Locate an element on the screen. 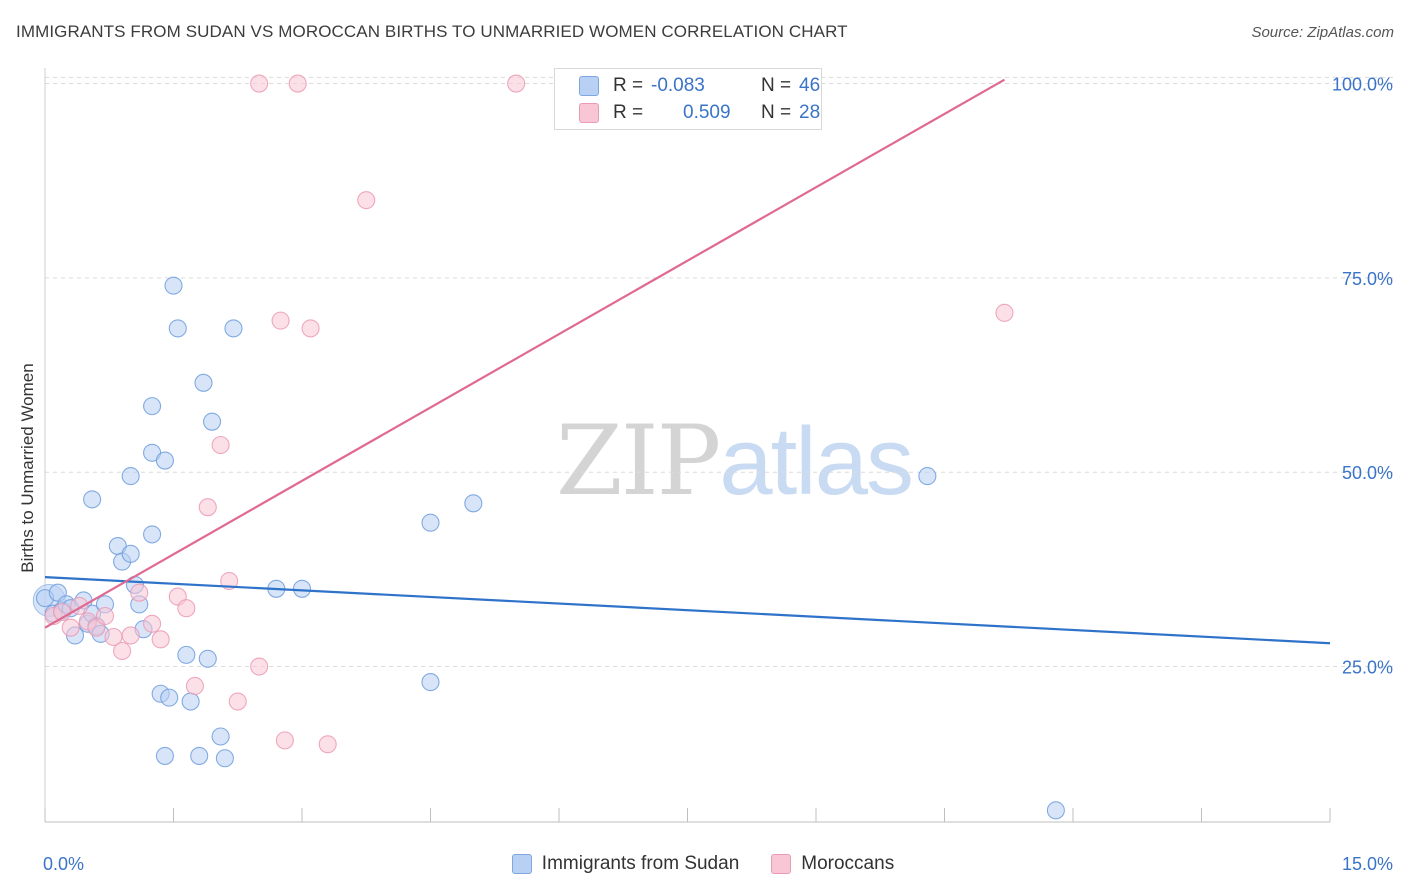 This screenshot has height=892, width=1406. legend-swatch-moroccans is located at coordinates (781, 864).